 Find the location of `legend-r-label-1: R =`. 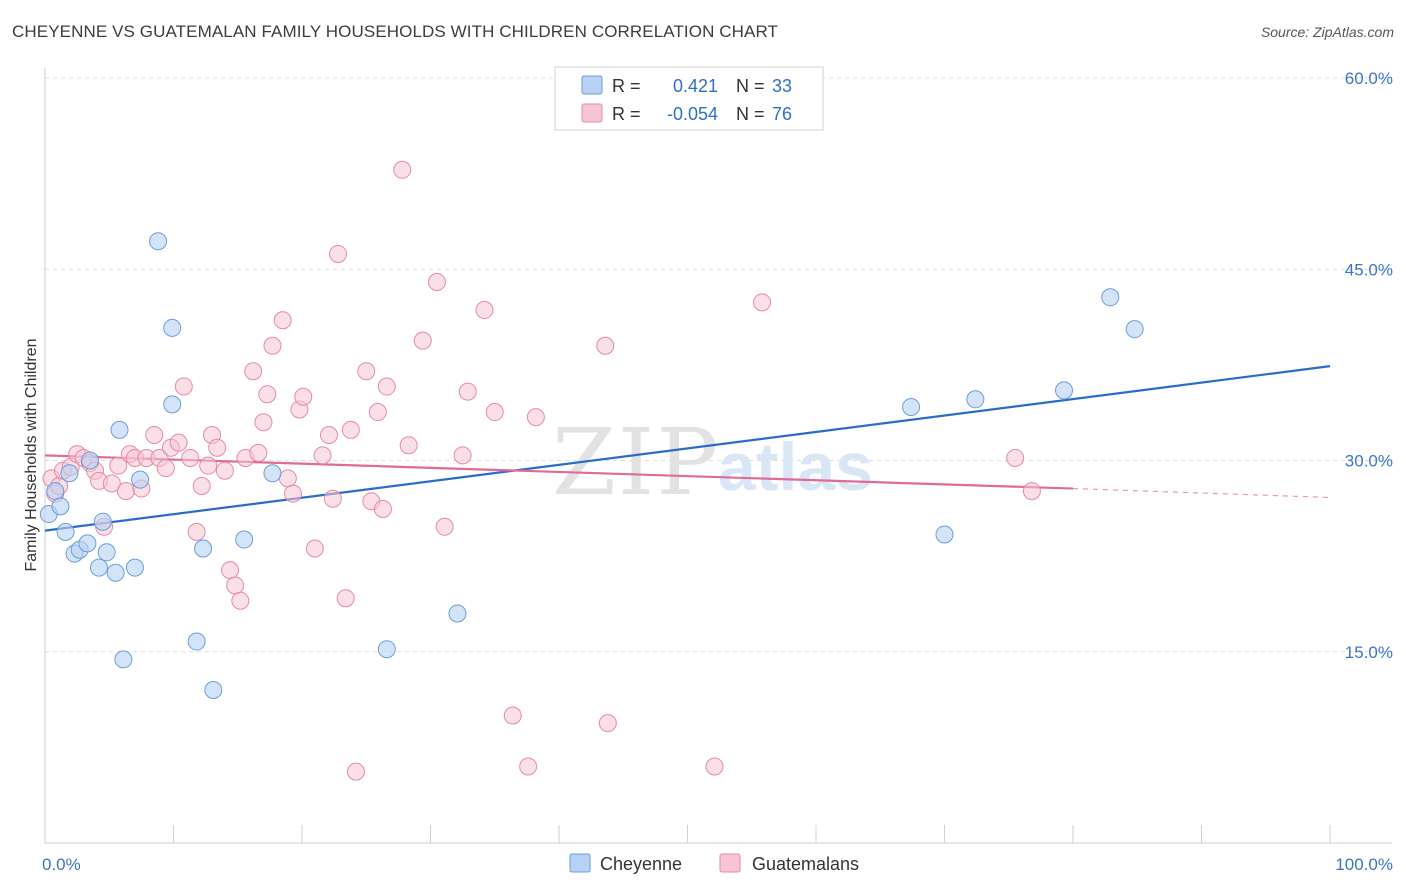

legend-r-label-1: R = is located at coordinates (626, 86).